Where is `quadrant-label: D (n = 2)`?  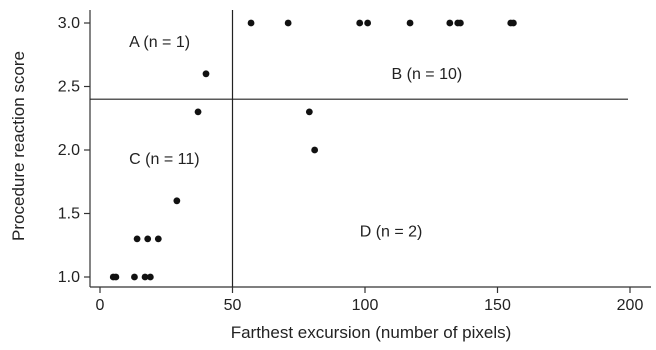 quadrant-label: D (n = 2) is located at coordinates (391, 231).